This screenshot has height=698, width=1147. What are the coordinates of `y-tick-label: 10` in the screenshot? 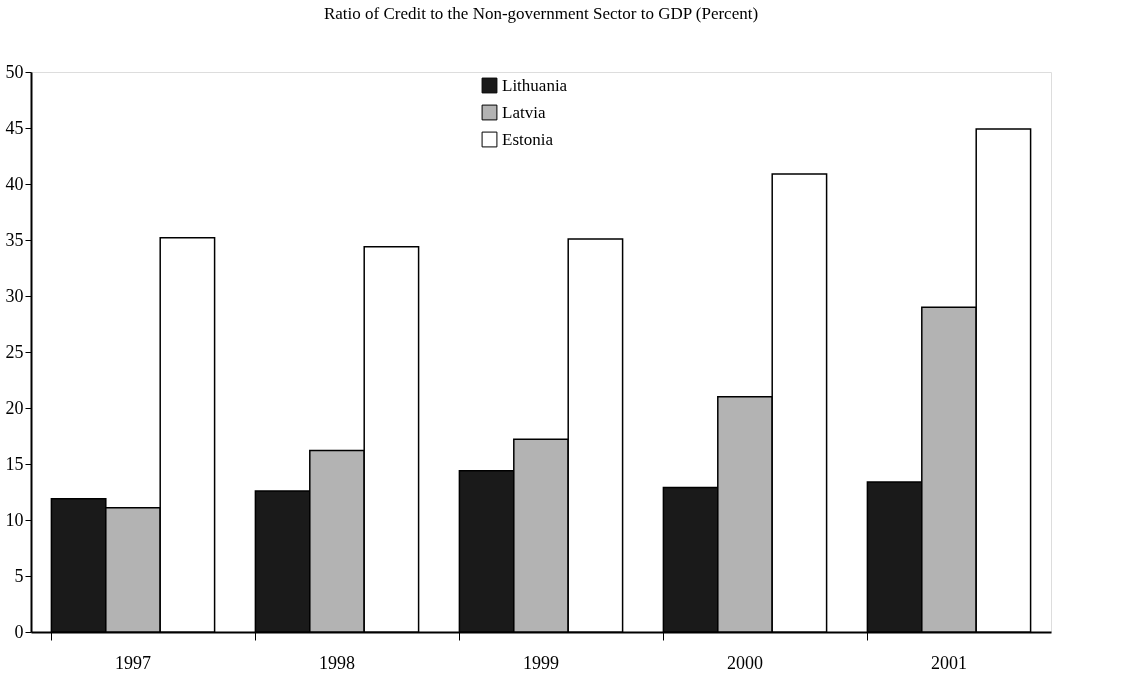 It's located at (14, 519).